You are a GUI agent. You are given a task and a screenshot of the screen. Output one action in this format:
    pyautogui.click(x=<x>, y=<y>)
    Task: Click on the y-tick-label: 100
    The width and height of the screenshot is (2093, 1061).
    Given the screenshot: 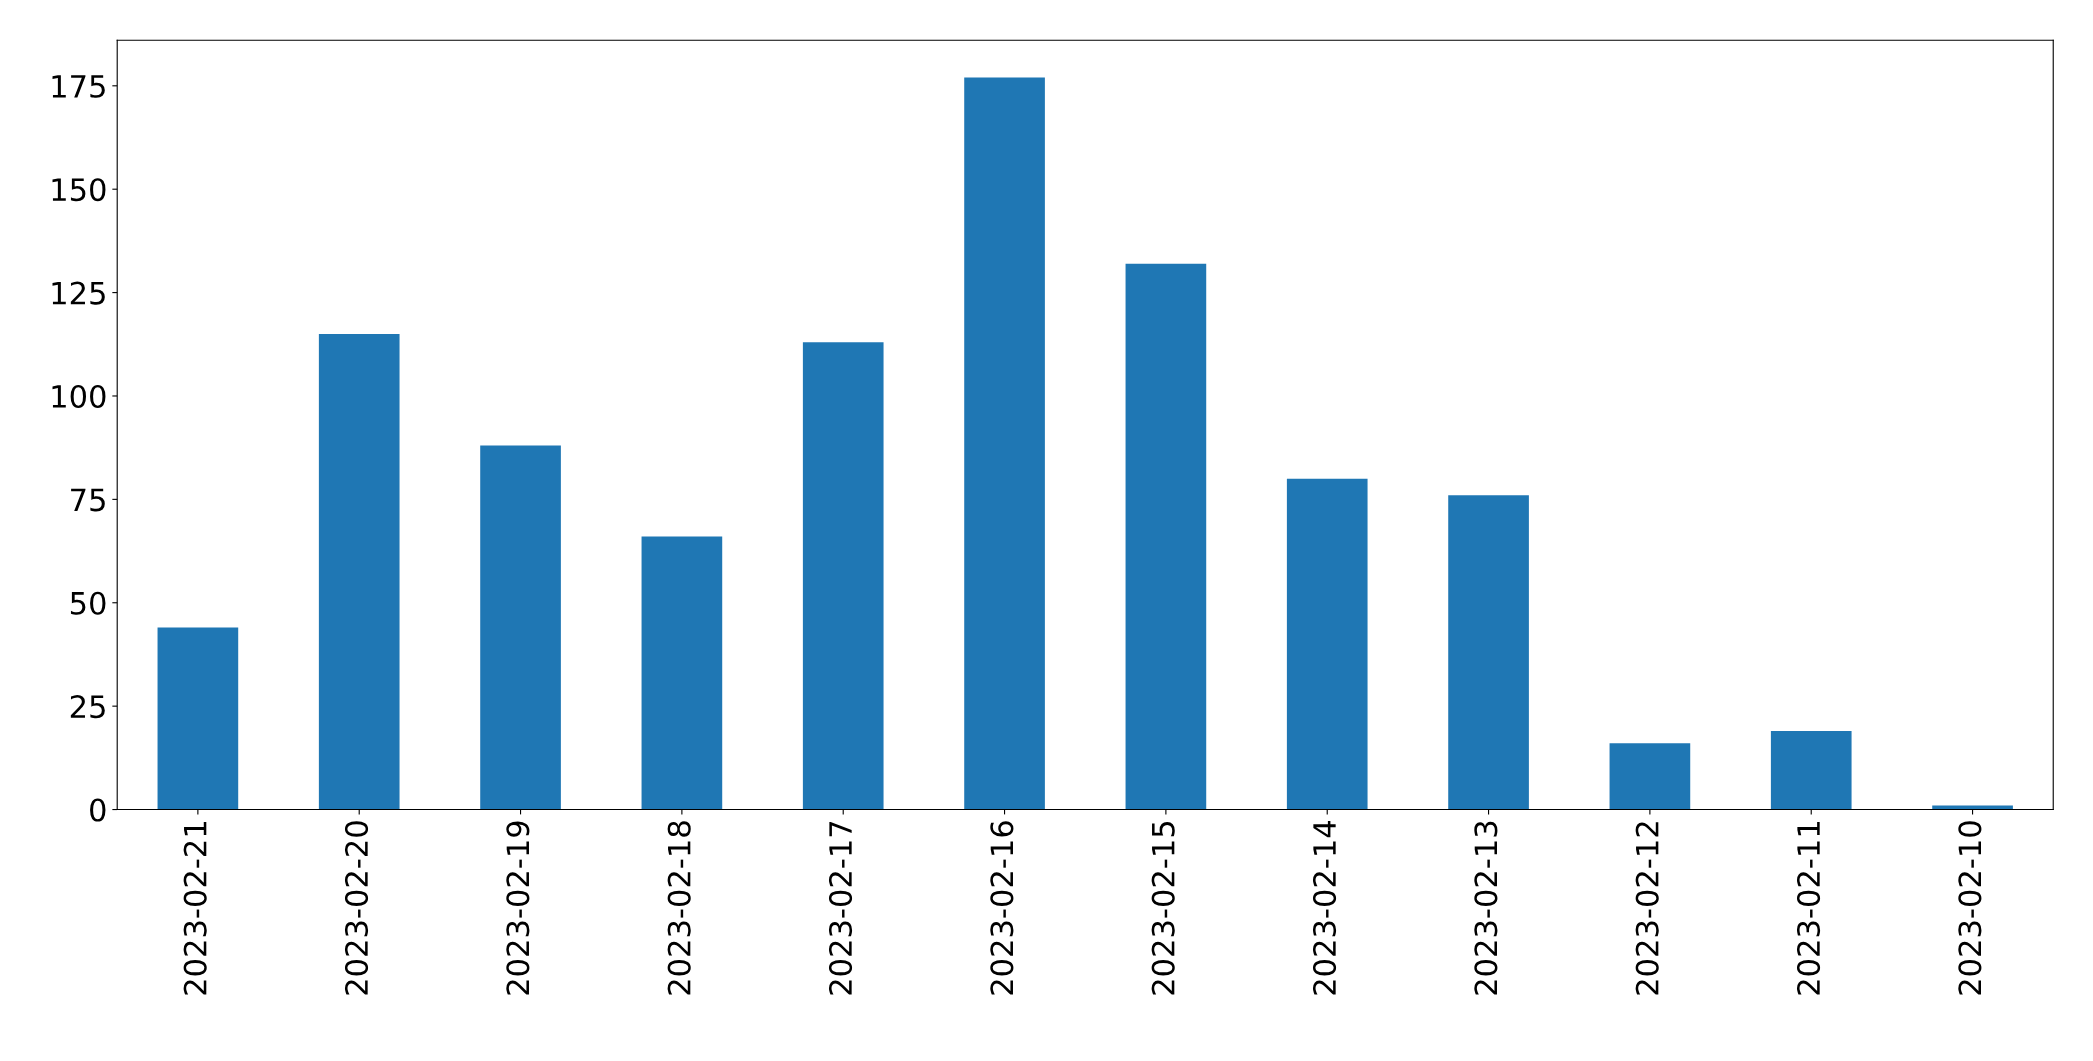 What is the action you would take?
    pyautogui.click(x=79, y=396)
    